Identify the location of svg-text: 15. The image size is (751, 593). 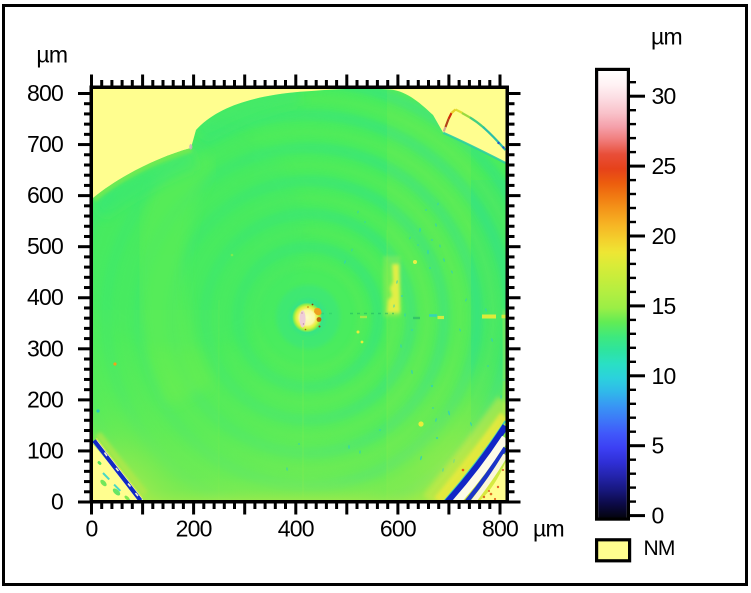
(664, 306).